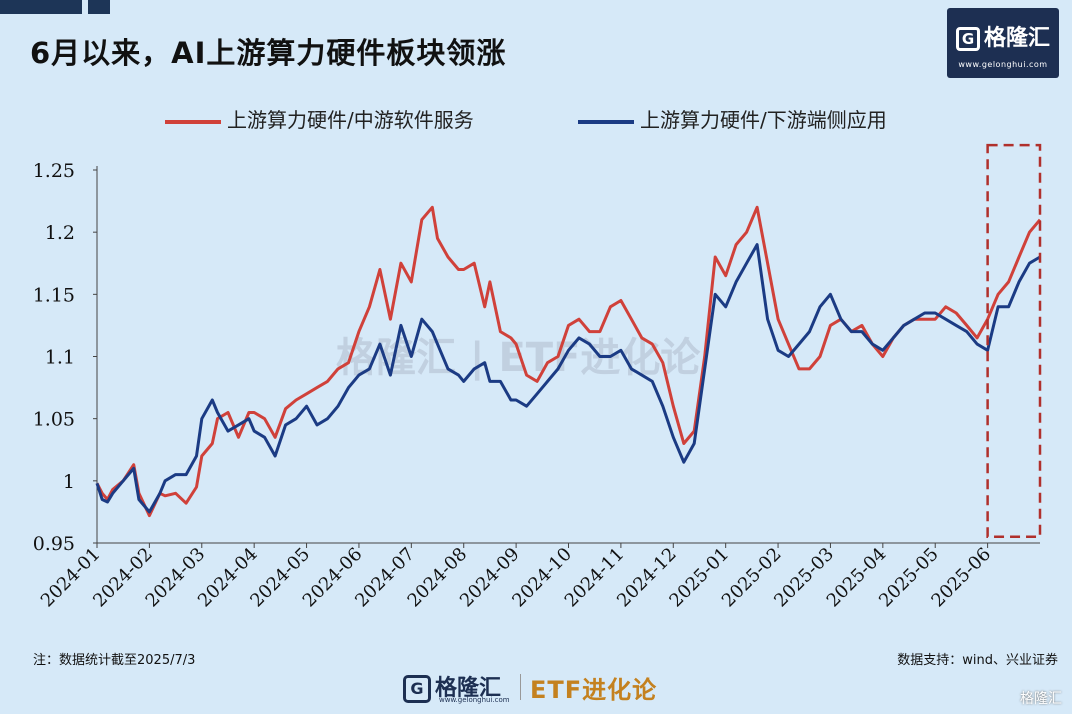 The height and width of the screenshot is (714, 1072). I want to click on chart-legend: 上游算力硬件/中游软件服务 上游算力硬件/下游端侧应用, so click(536, 118).